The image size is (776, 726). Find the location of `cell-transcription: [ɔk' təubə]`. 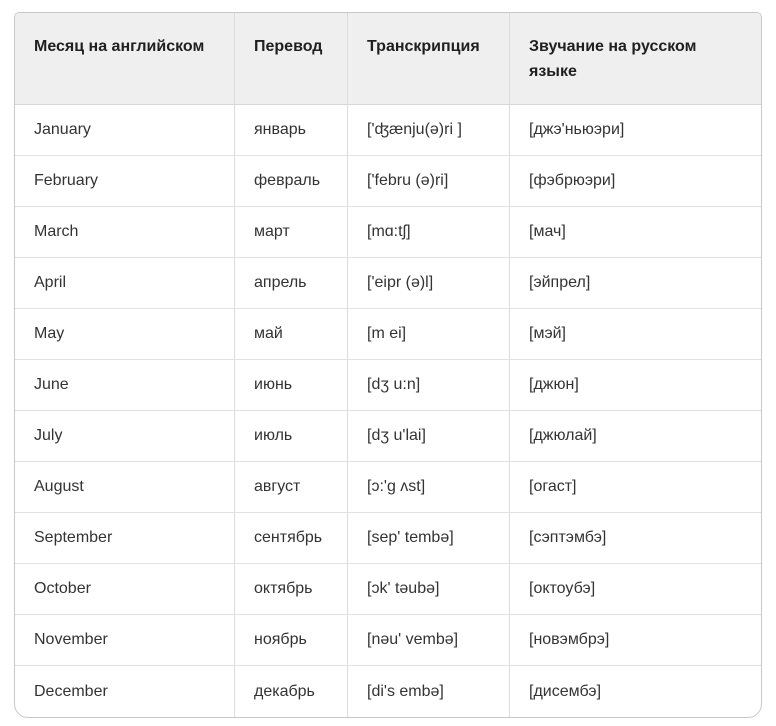

cell-transcription: [ɔk' təubə] is located at coordinates (428, 589).